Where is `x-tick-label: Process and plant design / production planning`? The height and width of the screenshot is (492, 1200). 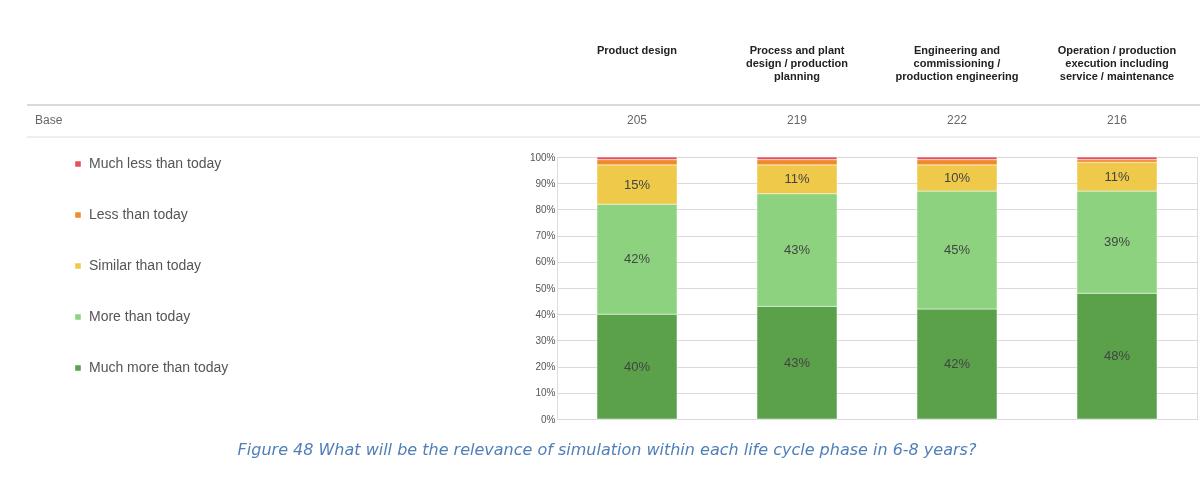 x-tick-label: Process and plant design / production planning is located at coordinates (797, 62).